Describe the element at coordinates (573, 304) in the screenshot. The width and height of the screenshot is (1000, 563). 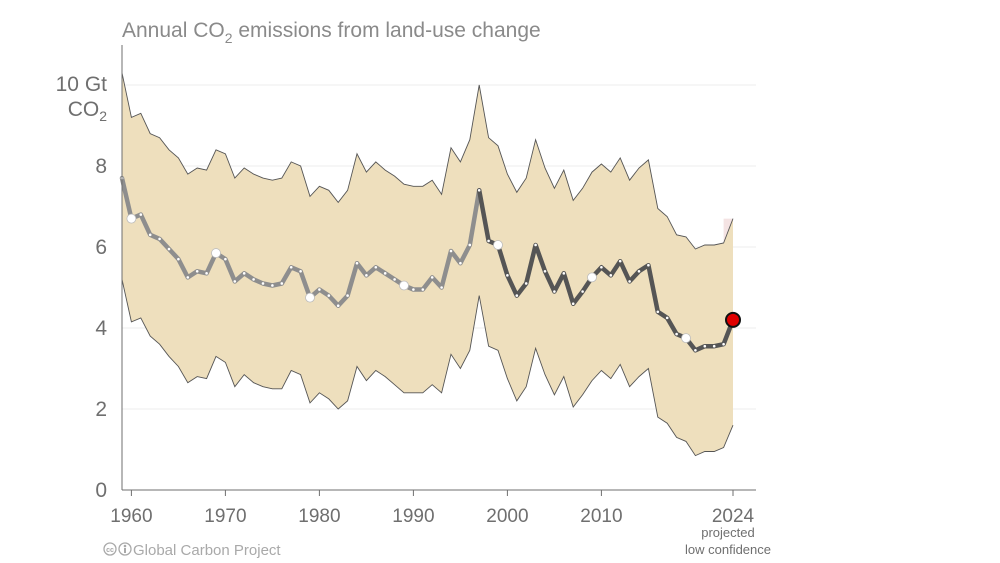
I see `point-2007` at that location.